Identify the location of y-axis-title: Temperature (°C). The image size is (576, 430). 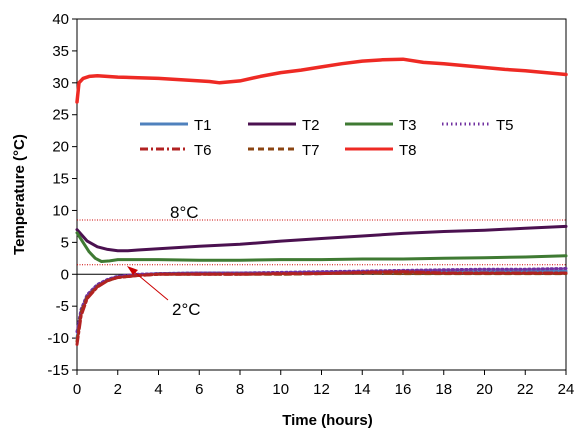
(19, 194).